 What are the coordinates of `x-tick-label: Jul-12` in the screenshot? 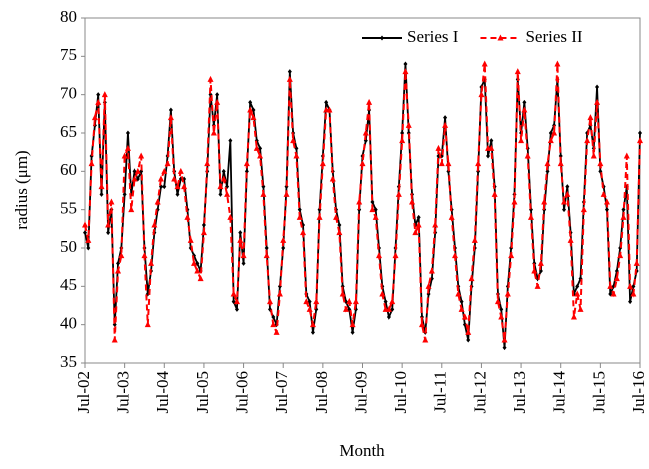 It's located at (479, 392).